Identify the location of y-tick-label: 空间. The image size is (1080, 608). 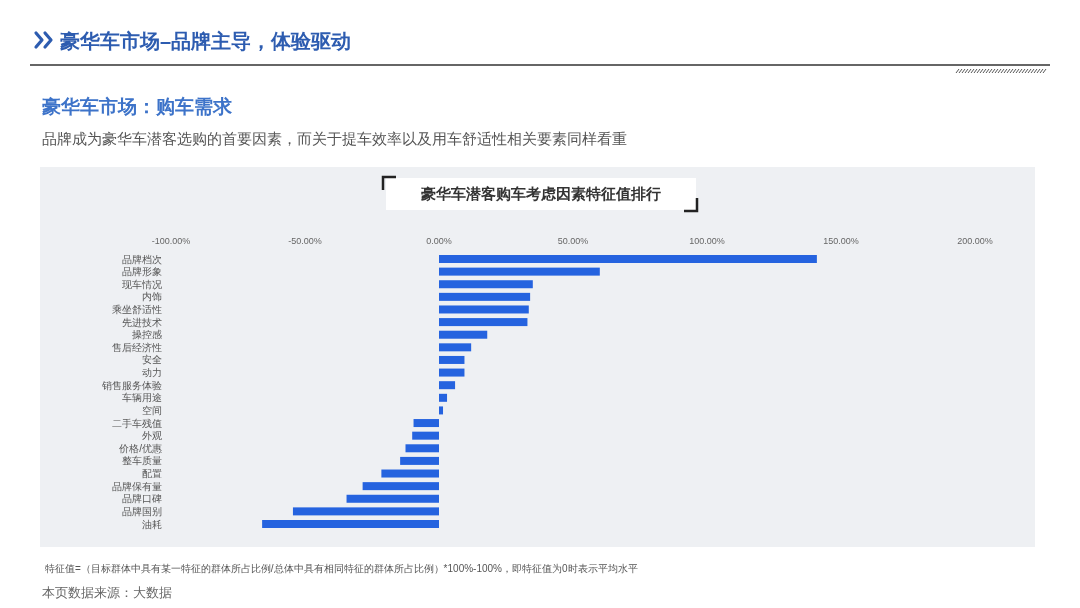
(152, 410).